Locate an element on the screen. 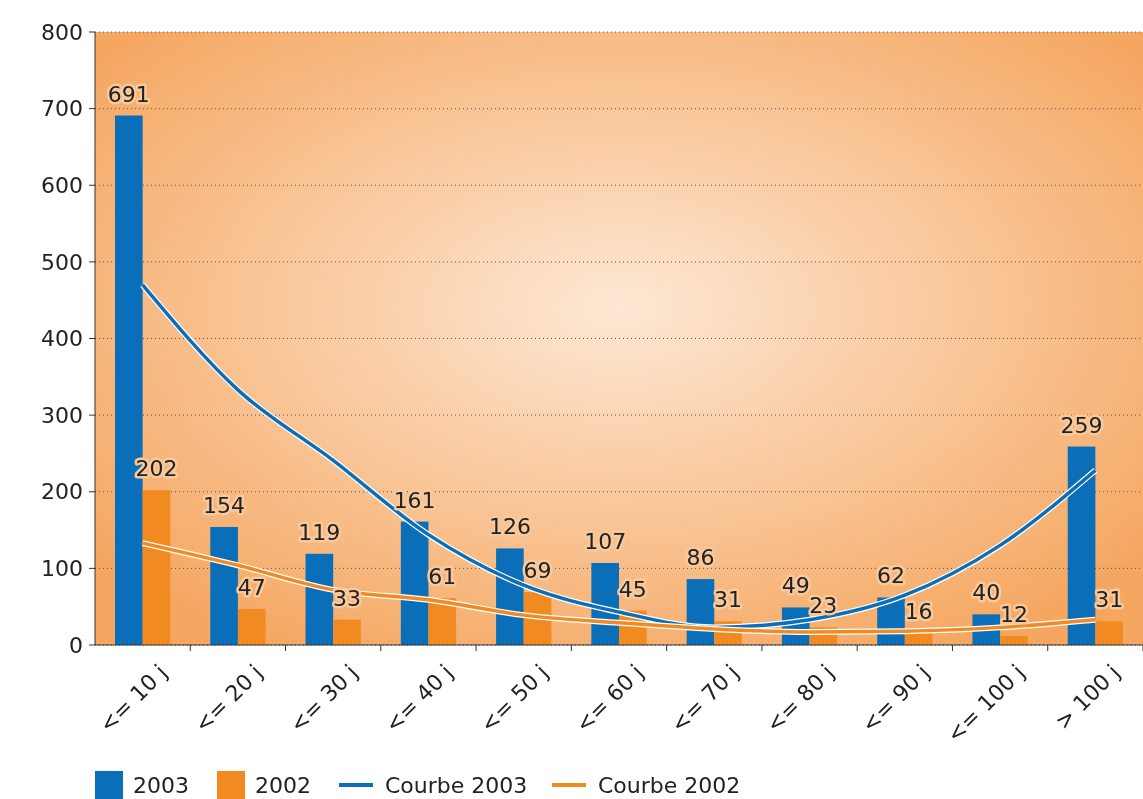 This screenshot has height=799, width=1143. y-tick-label: 600 is located at coordinates (62, 185).